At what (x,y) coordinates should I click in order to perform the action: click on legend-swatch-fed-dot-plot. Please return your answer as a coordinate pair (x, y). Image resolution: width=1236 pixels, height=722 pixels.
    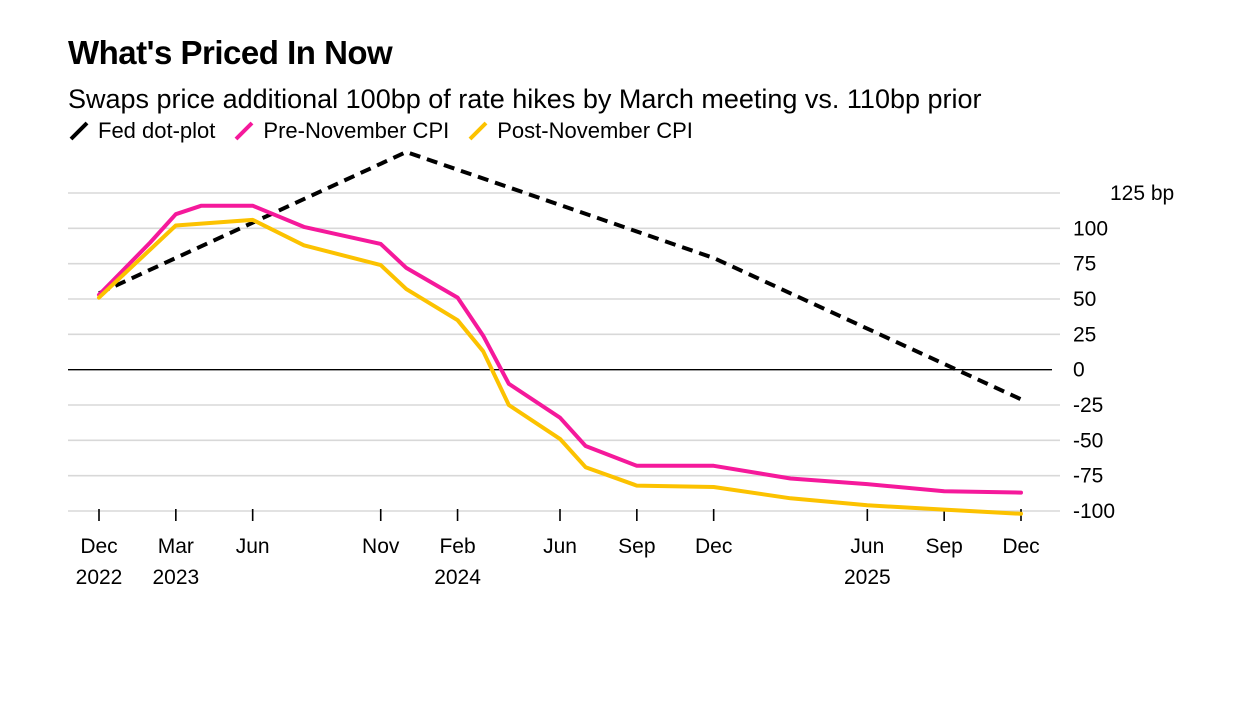
    Looking at the image, I should click on (79, 131).